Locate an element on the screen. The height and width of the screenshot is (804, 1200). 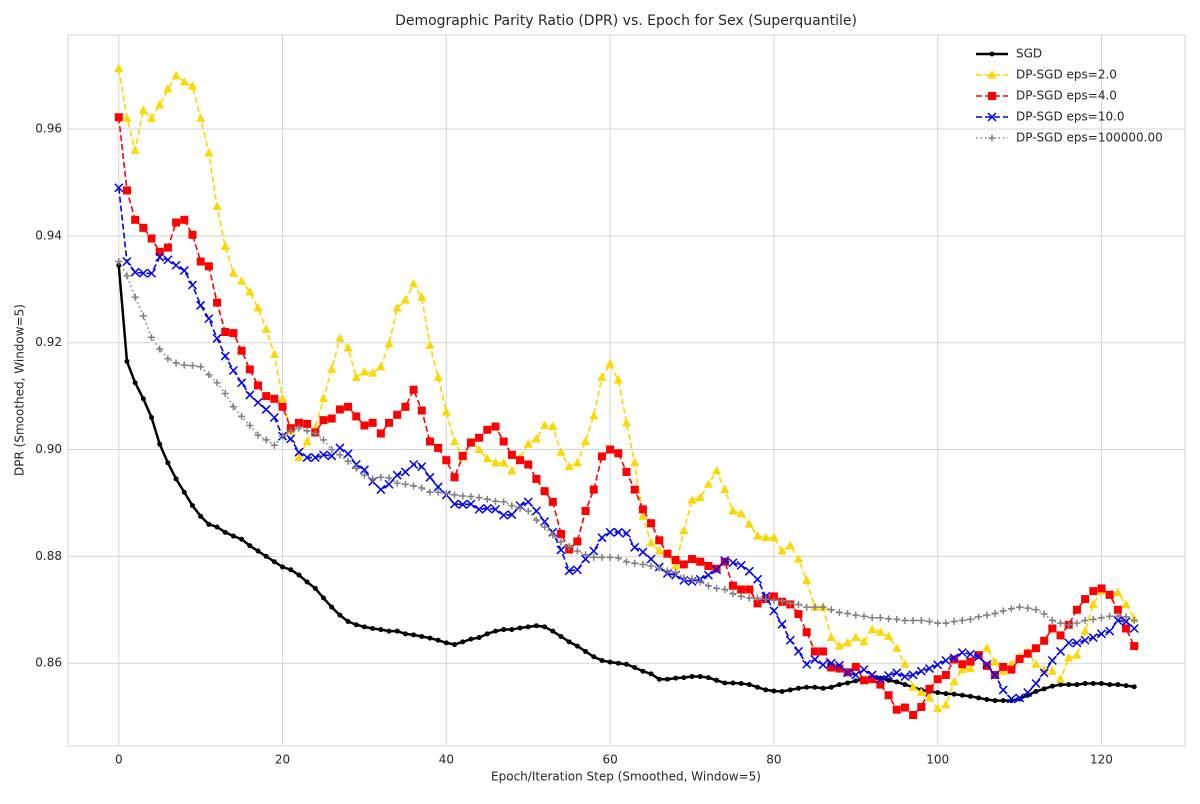
y-tick-label: 0.88 is located at coordinates (48, 556).